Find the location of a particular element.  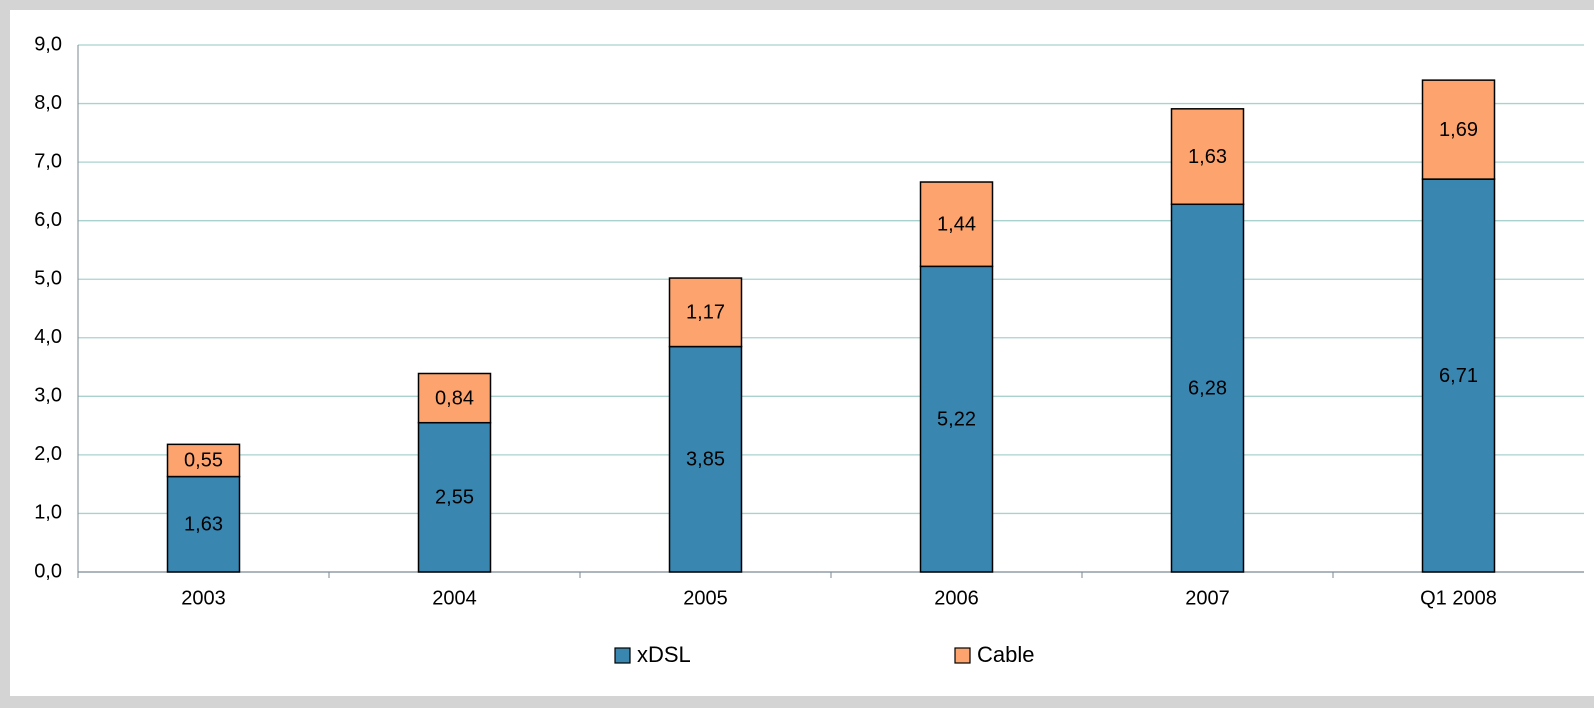

y-tick-label: 1,0 is located at coordinates (48, 513).